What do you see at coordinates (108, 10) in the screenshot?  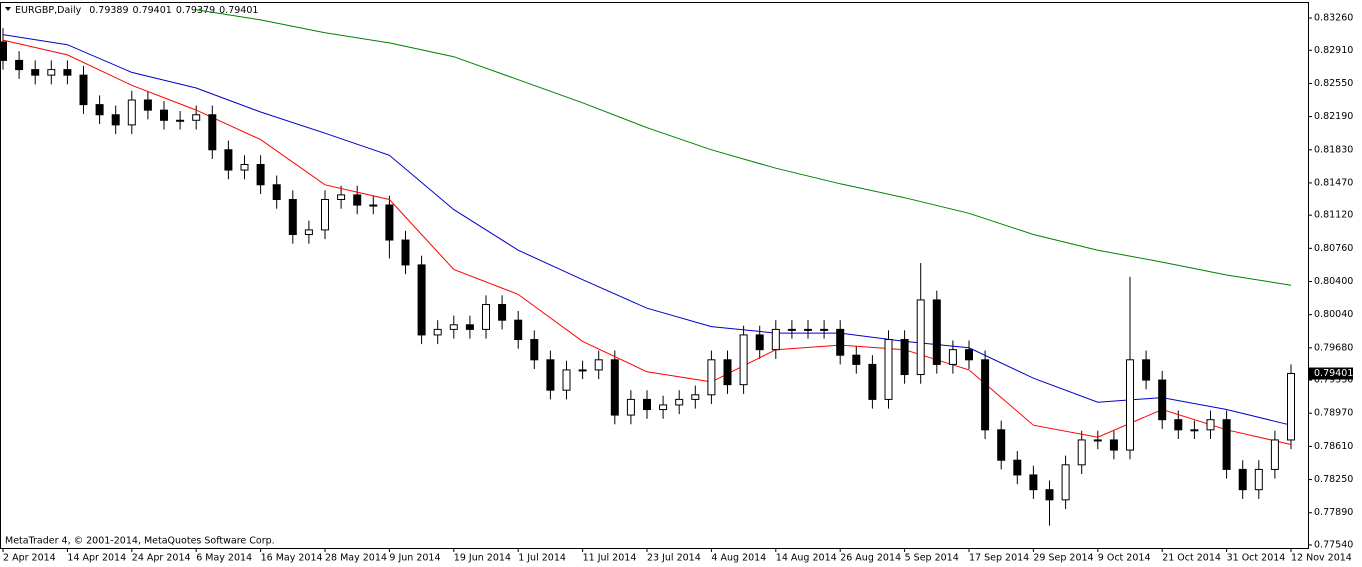 I see `header-value: 0.79389` at bounding box center [108, 10].